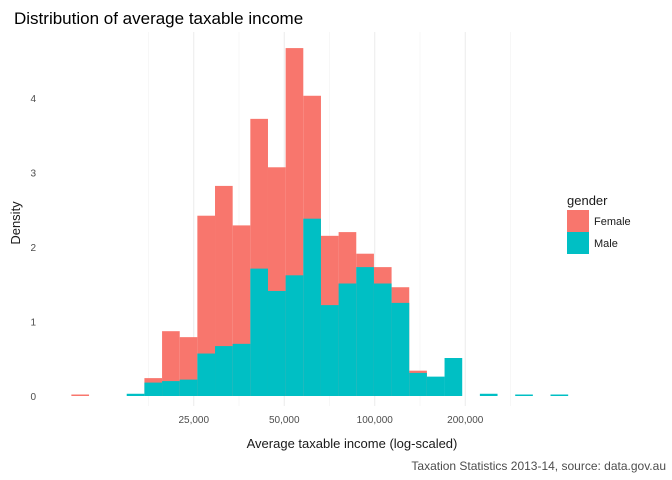 This screenshot has width=672, height=480. I want to click on y-axis-title: Density, so click(15, 223).